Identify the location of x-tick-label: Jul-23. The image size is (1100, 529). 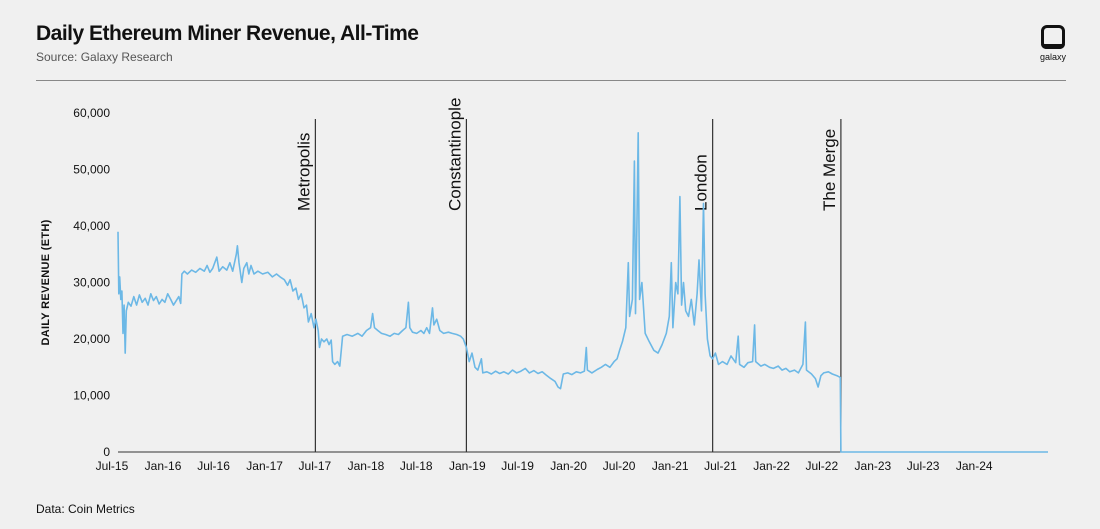
(923, 466).